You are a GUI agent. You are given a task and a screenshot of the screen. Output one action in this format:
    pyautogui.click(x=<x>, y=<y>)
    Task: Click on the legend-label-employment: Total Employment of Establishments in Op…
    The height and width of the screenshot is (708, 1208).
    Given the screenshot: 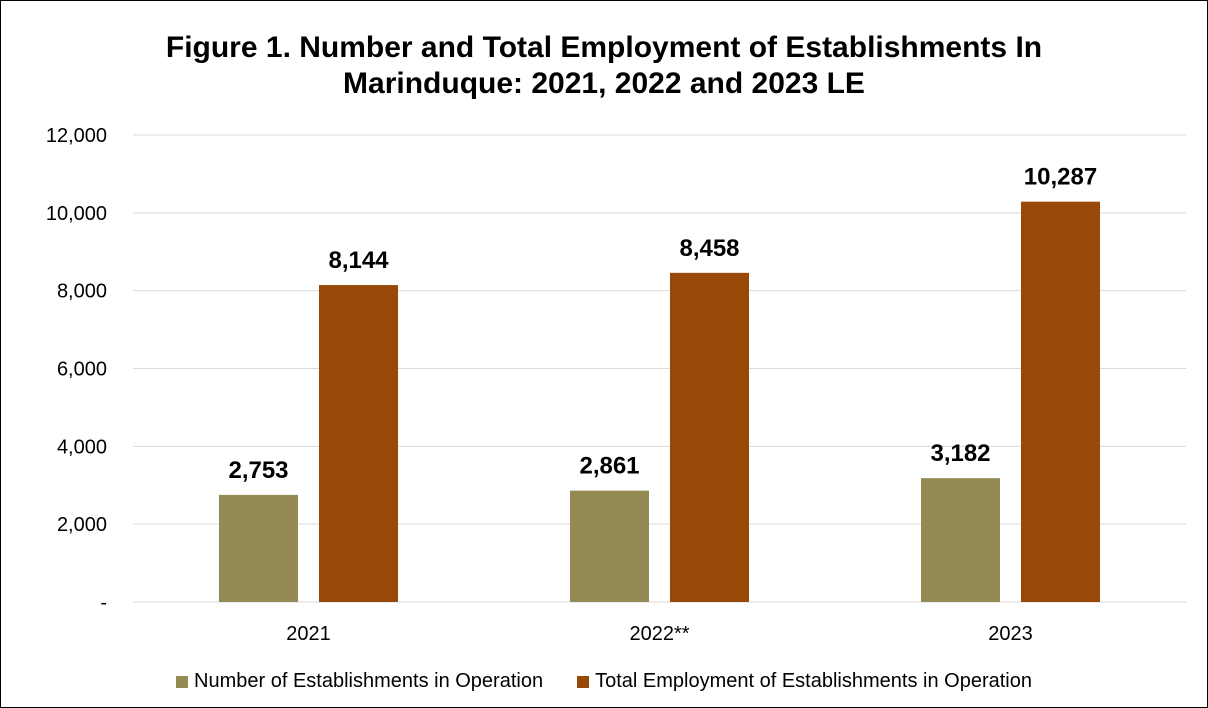 What is the action you would take?
    pyautogui.click(x=813, y=681)
    